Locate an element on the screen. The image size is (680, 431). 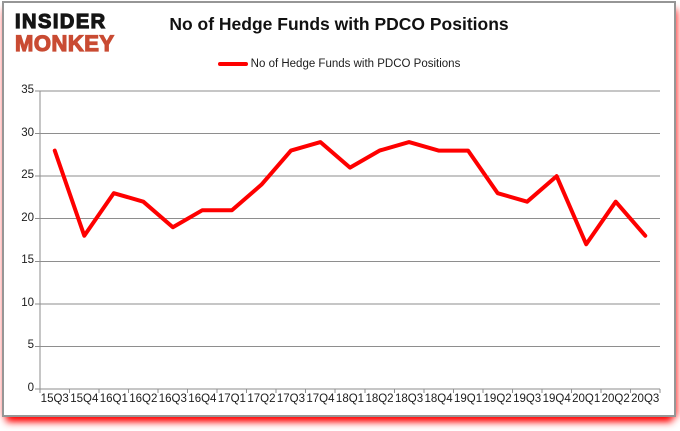
x-tick-label: 16Q3 is located at coordinates (172, 399).